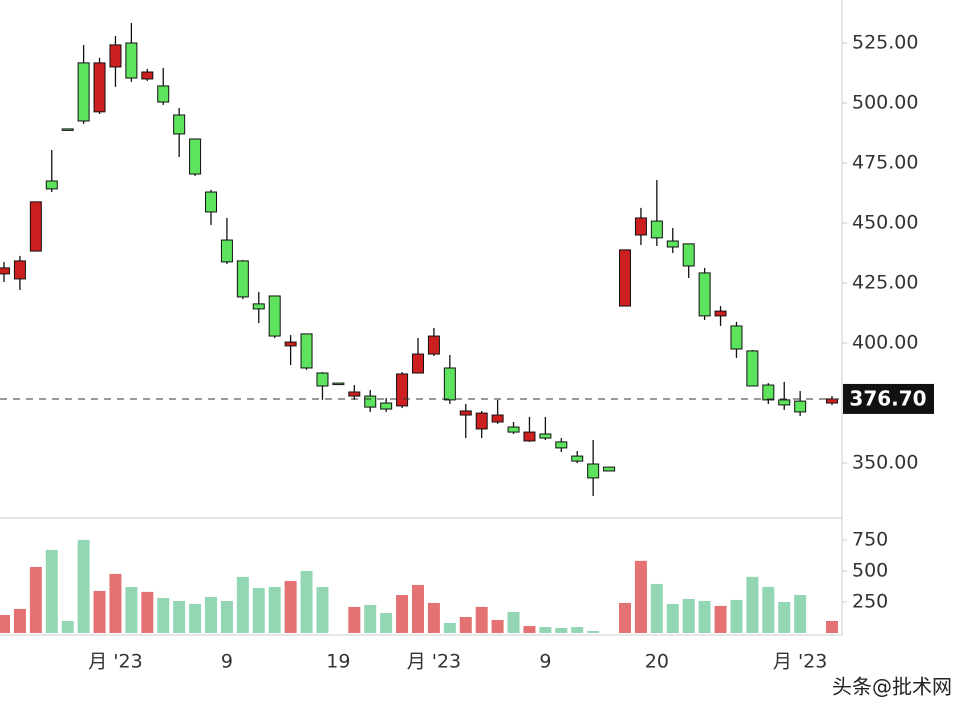 The width and height of the screenshot is (964, 720). I want to click on y-tick-label: 475.00, so click(885, 162).